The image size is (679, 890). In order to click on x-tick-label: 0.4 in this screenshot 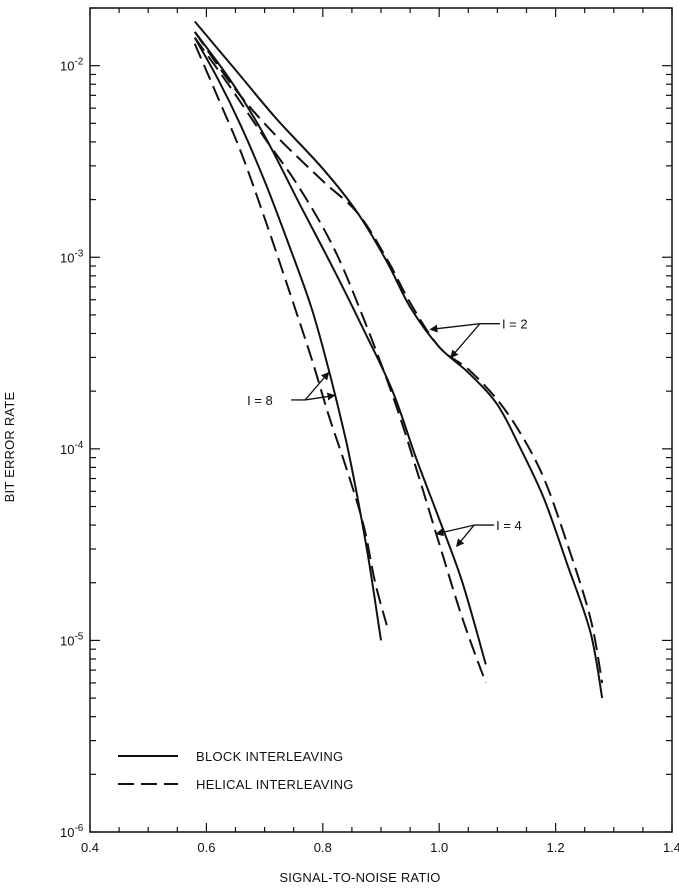, I will do `click(90, 847)`.